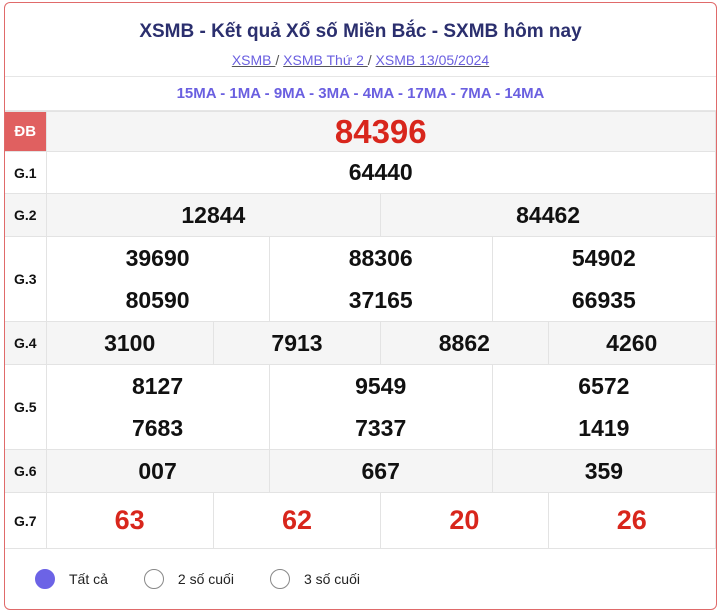 The width and height of the screenshot is (720, 613). What do you see at coordinates (45, 579) in the screenshot?
I see `radio-selected-icon` at bounding box center [45, 579].